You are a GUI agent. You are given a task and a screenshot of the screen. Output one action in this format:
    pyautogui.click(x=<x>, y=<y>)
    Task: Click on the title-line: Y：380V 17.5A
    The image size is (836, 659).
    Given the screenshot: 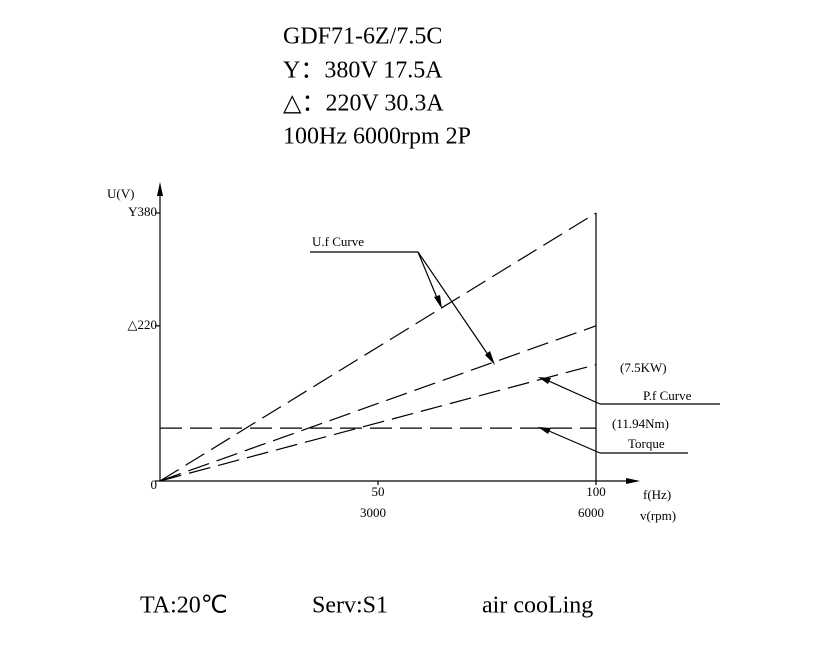 What is the action you would take?
    pyautogui.click(x=363, y=71)
    